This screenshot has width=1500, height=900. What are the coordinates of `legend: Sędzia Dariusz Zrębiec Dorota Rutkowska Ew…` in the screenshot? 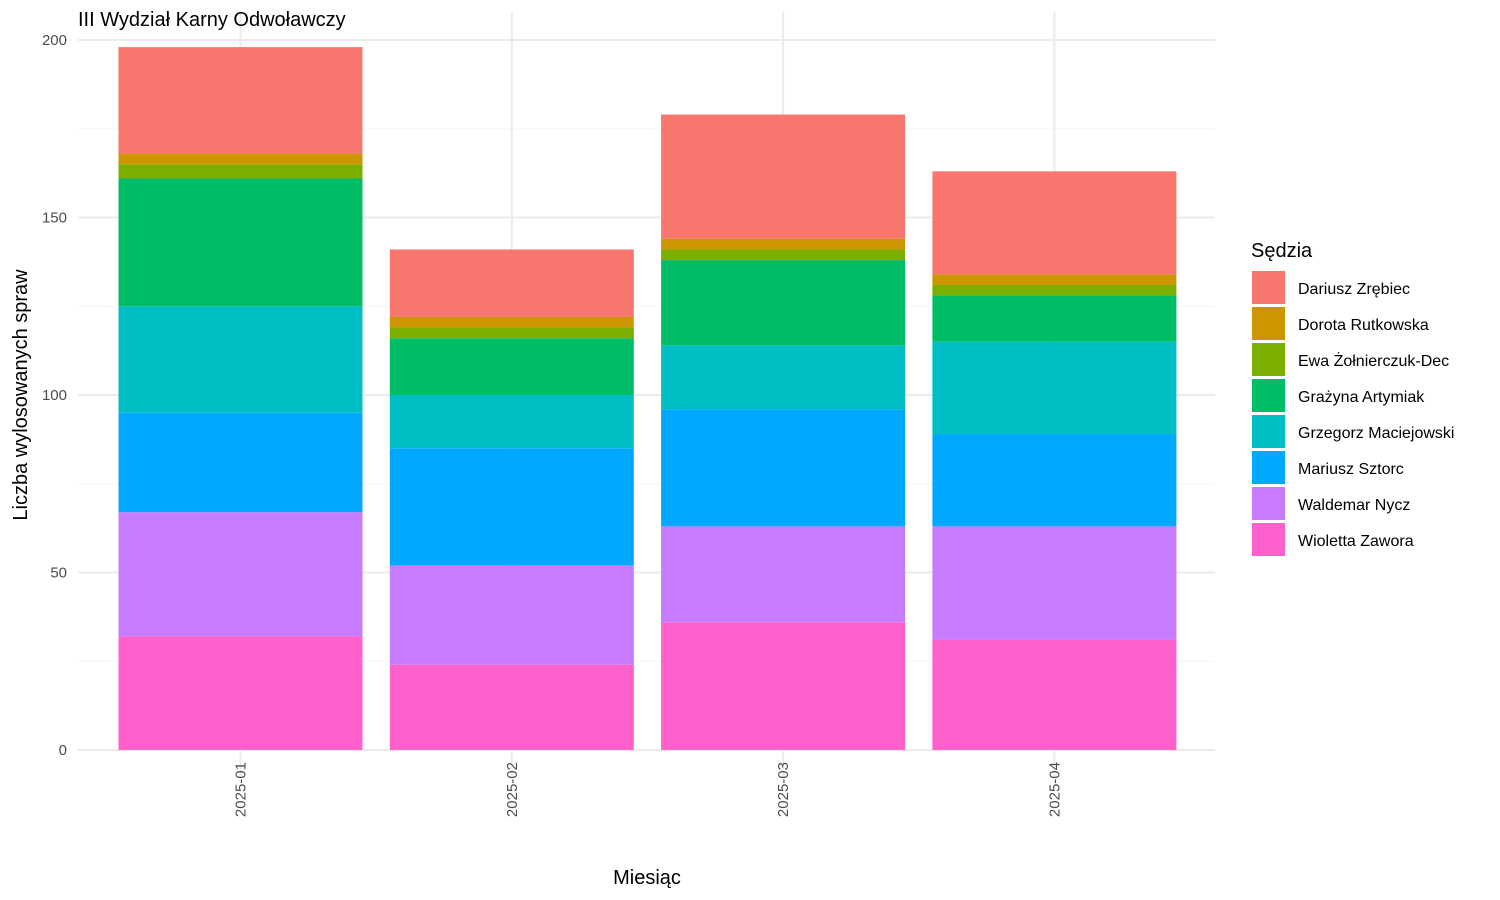 It's located at (1352, 398).